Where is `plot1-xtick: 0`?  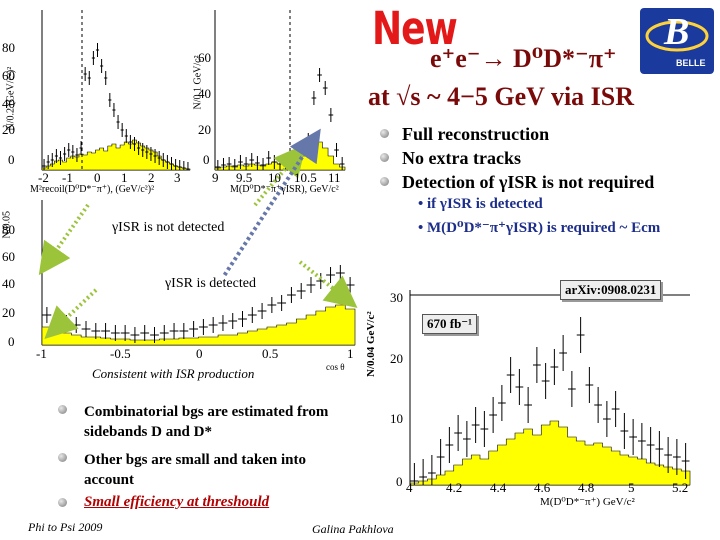
plot1-xtick: 0 is located at coordinates (97, 177).